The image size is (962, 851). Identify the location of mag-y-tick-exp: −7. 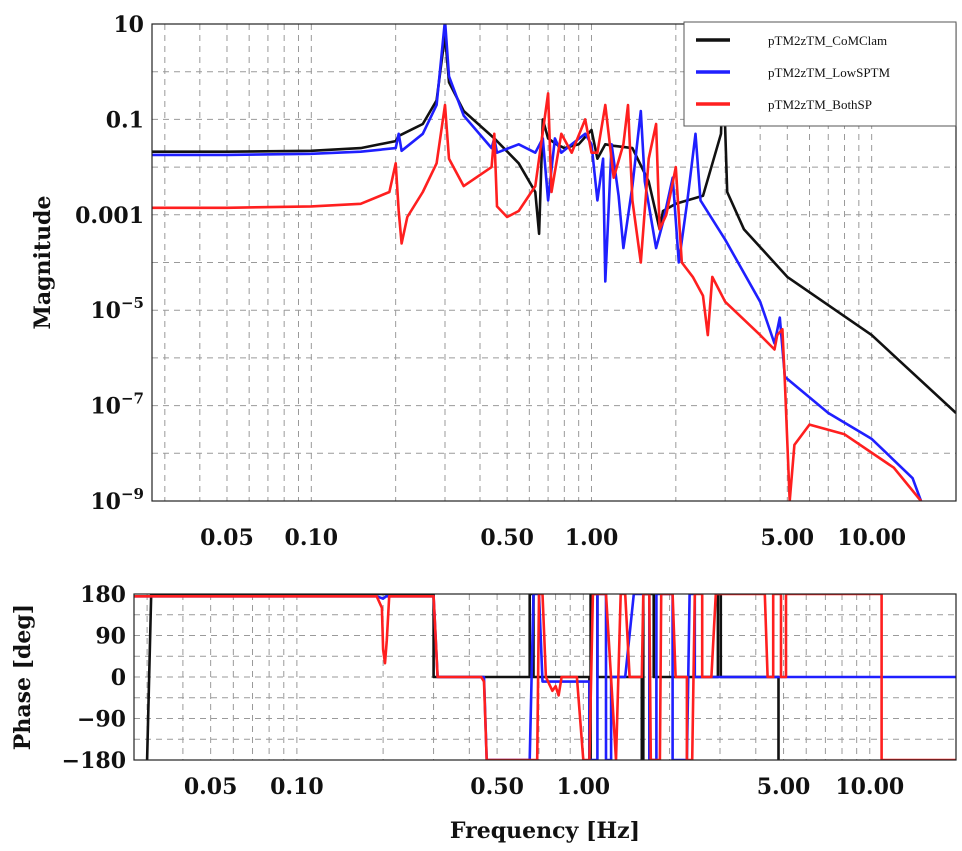
(132, 399).